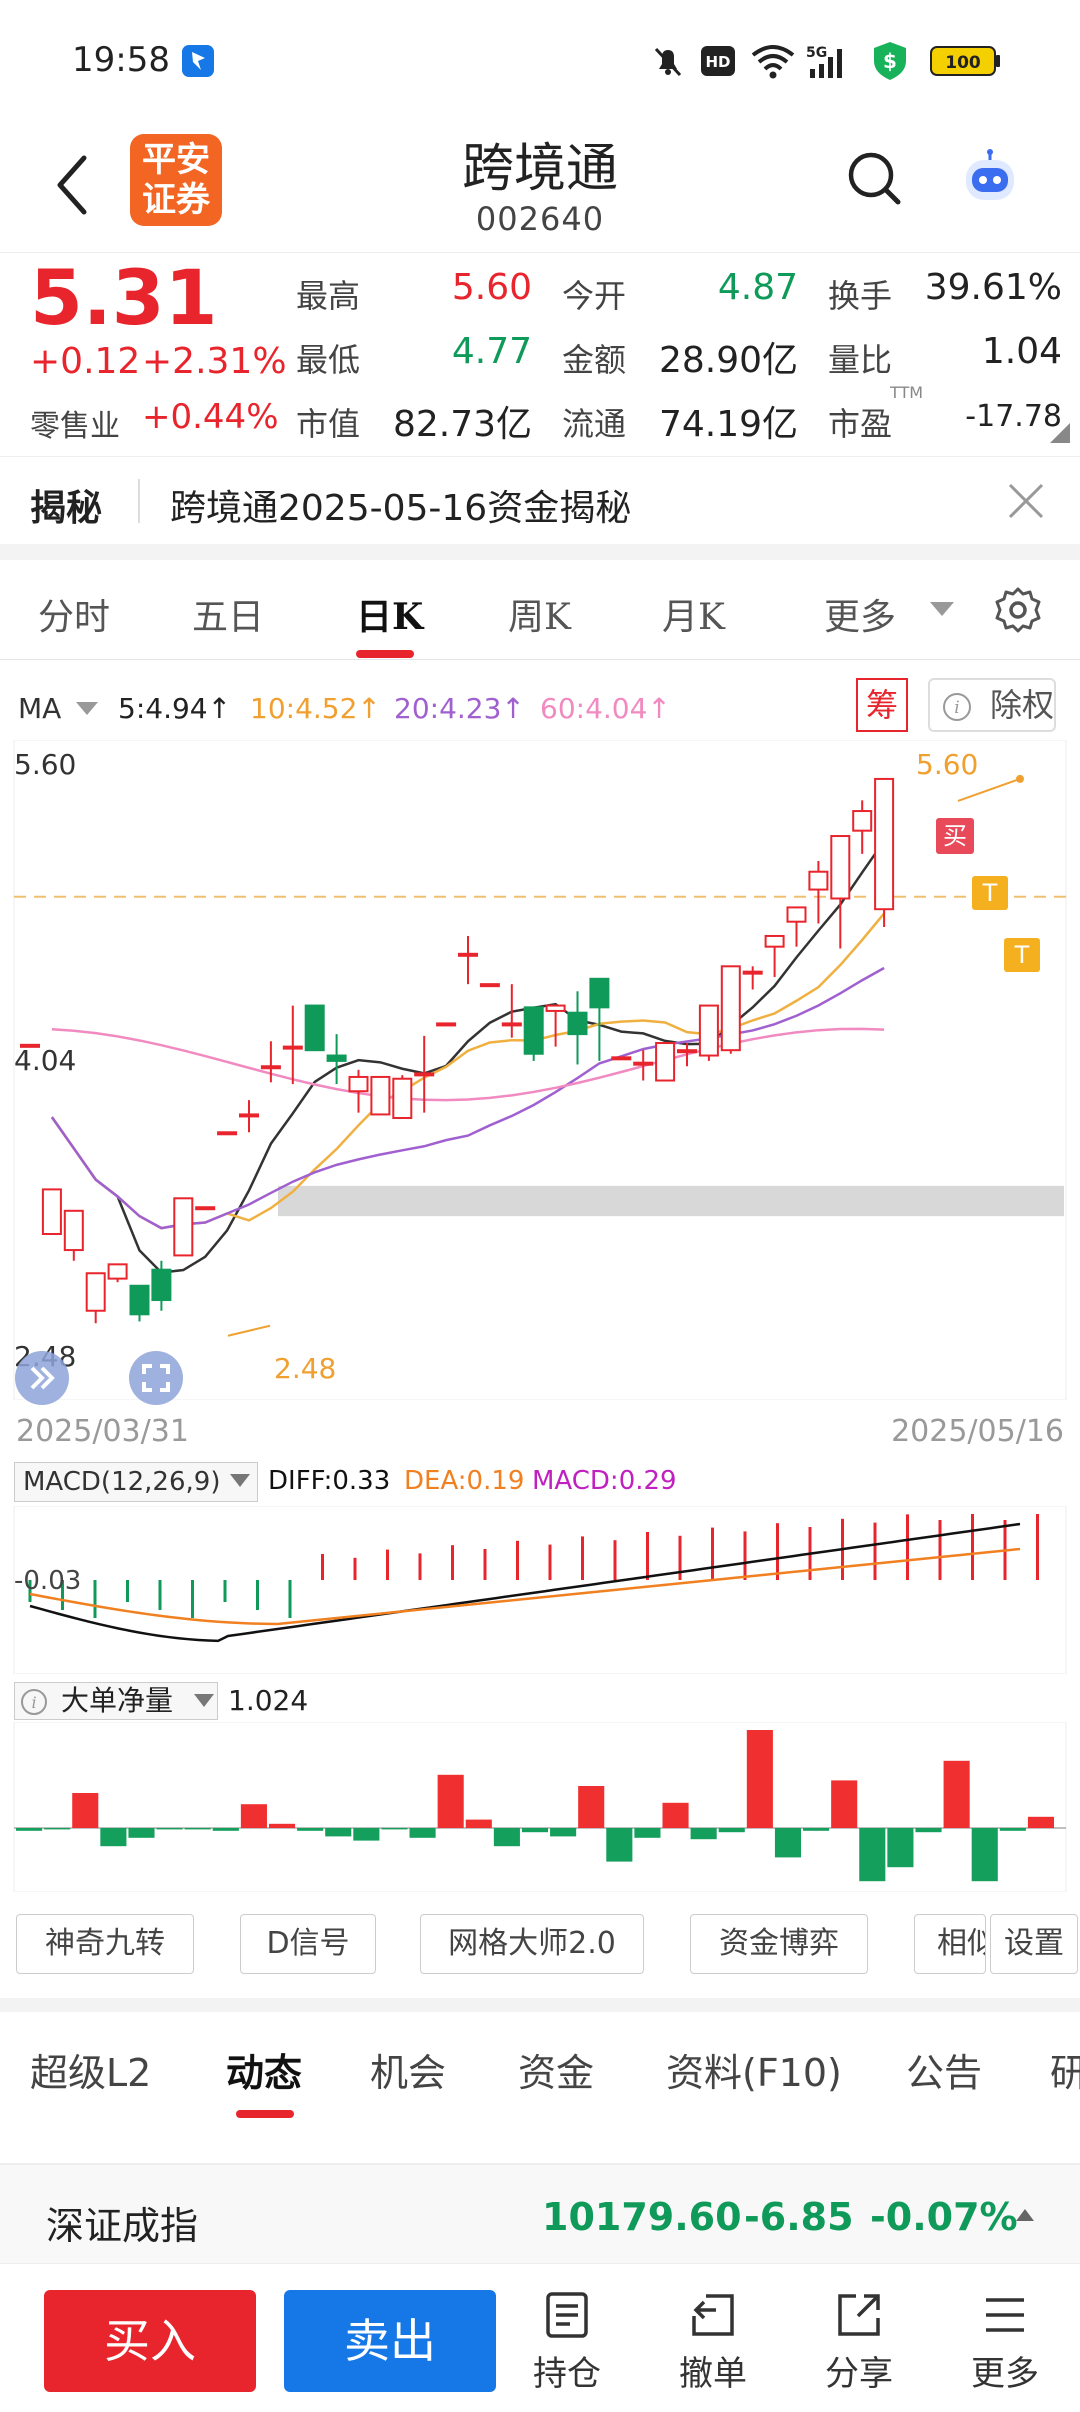 This screenshot has height=2412, width=1080. What do you see at coordinates (713, 2315) in the screenshot?
I see `cancel-order-icon` at bounding box center [713, 2315].